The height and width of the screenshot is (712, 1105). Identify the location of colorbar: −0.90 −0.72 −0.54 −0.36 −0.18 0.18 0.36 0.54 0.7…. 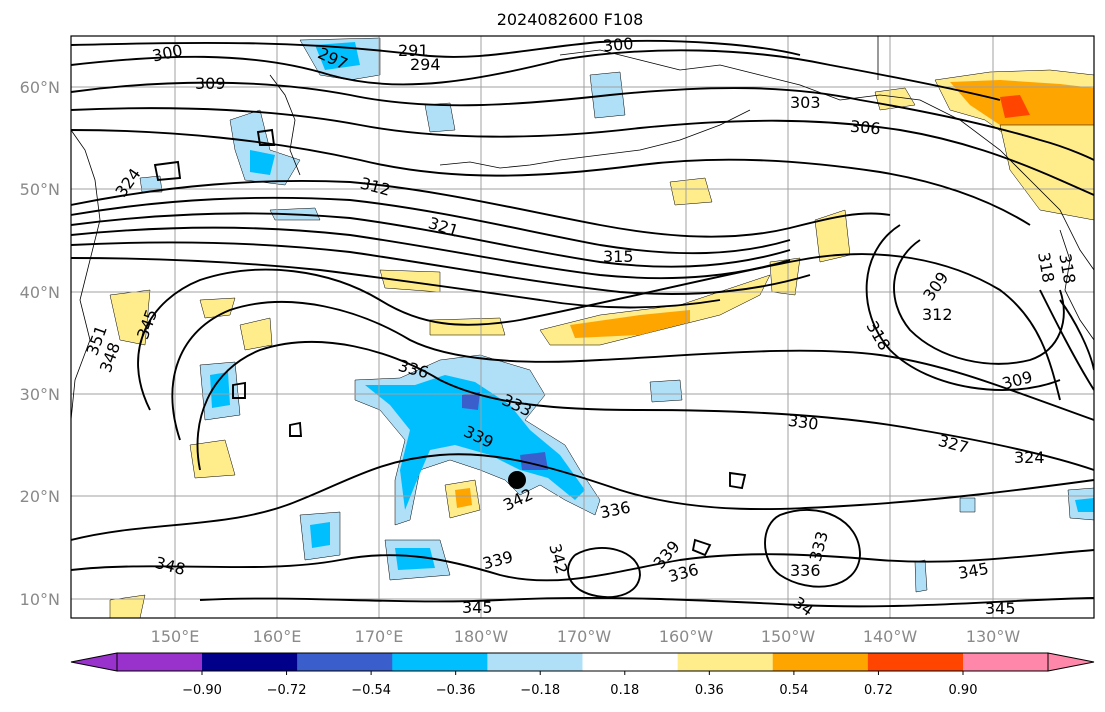
(582, 675).